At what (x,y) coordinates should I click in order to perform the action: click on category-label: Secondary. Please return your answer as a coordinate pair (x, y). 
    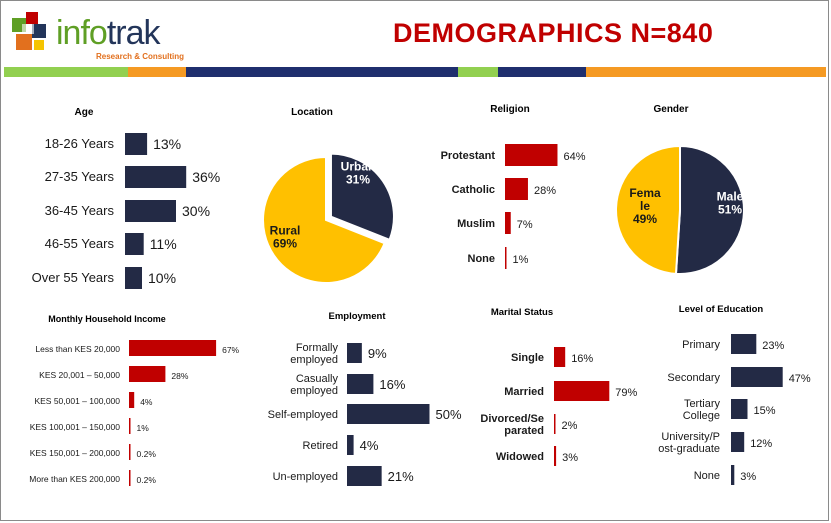
    Looking at the image, I should click on (693, 378).